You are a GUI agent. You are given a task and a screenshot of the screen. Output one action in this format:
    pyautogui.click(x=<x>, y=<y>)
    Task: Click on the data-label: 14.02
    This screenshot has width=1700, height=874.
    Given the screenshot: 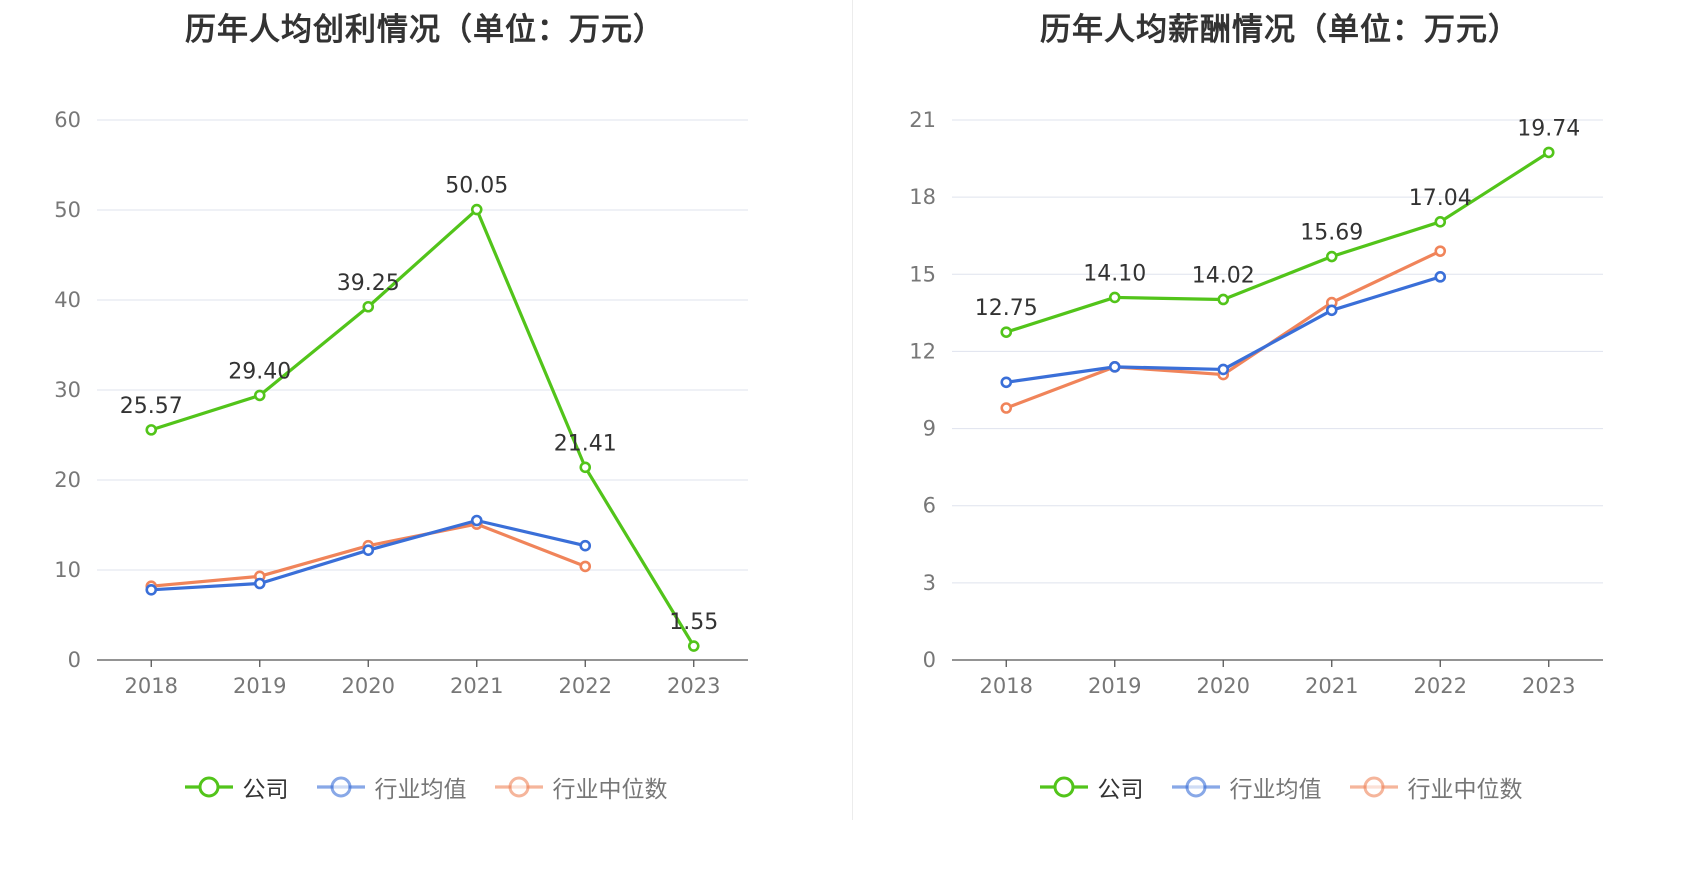 What is the action you would take?
    pyautogui.click(x=1223, y=275)
    